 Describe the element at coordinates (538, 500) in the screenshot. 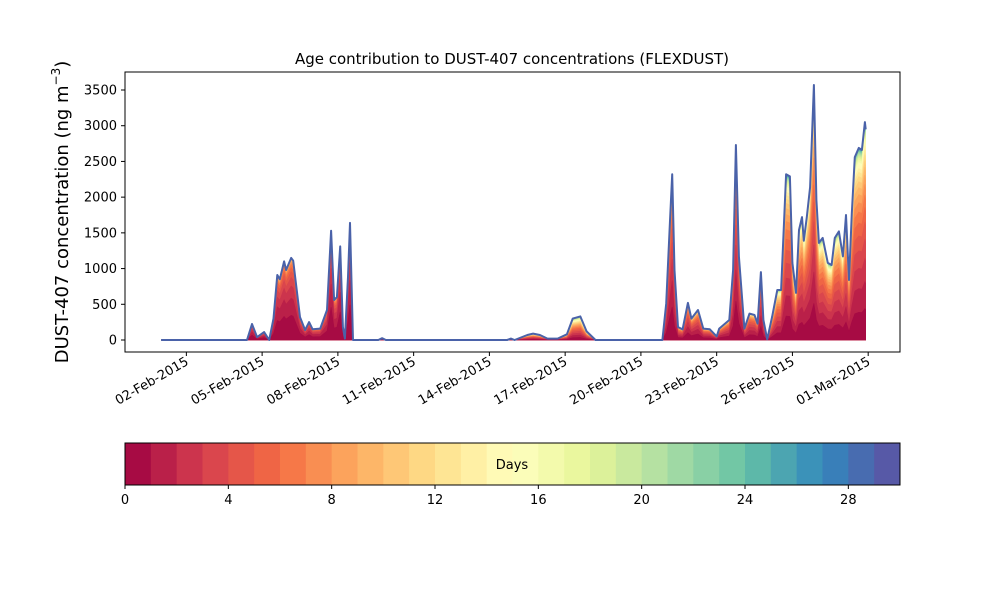

I see `colorbar-tick-label: 16` at that location.